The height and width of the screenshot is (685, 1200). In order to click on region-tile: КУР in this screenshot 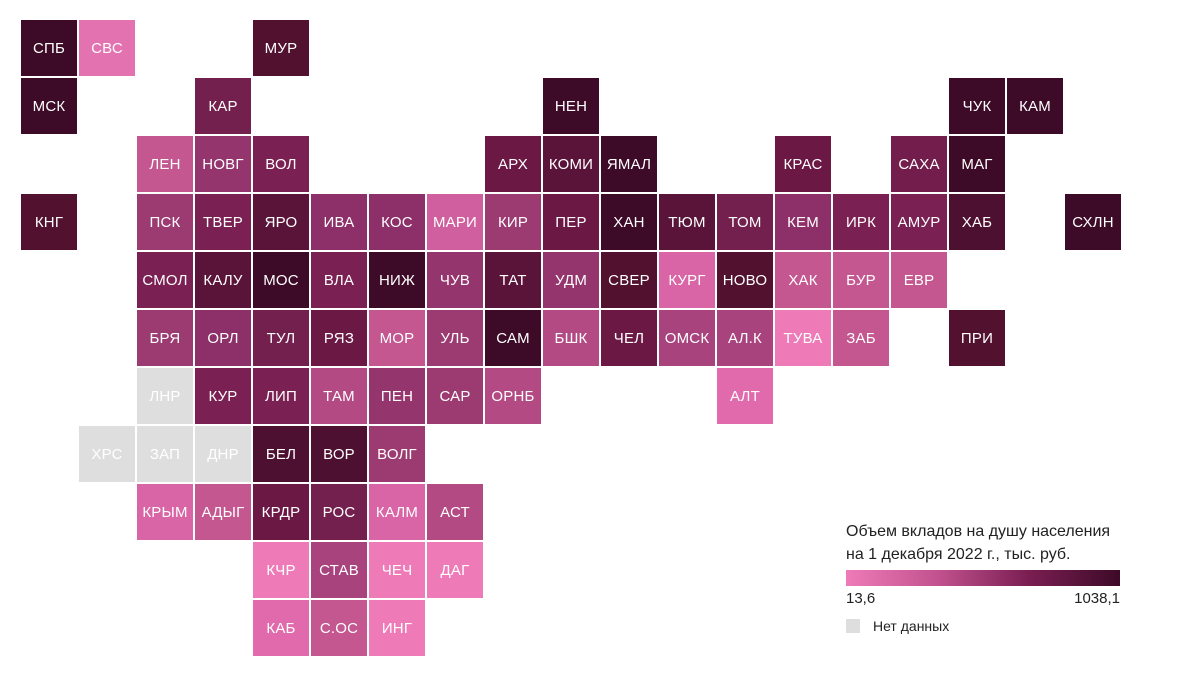, I will do `click(223, 396)`.